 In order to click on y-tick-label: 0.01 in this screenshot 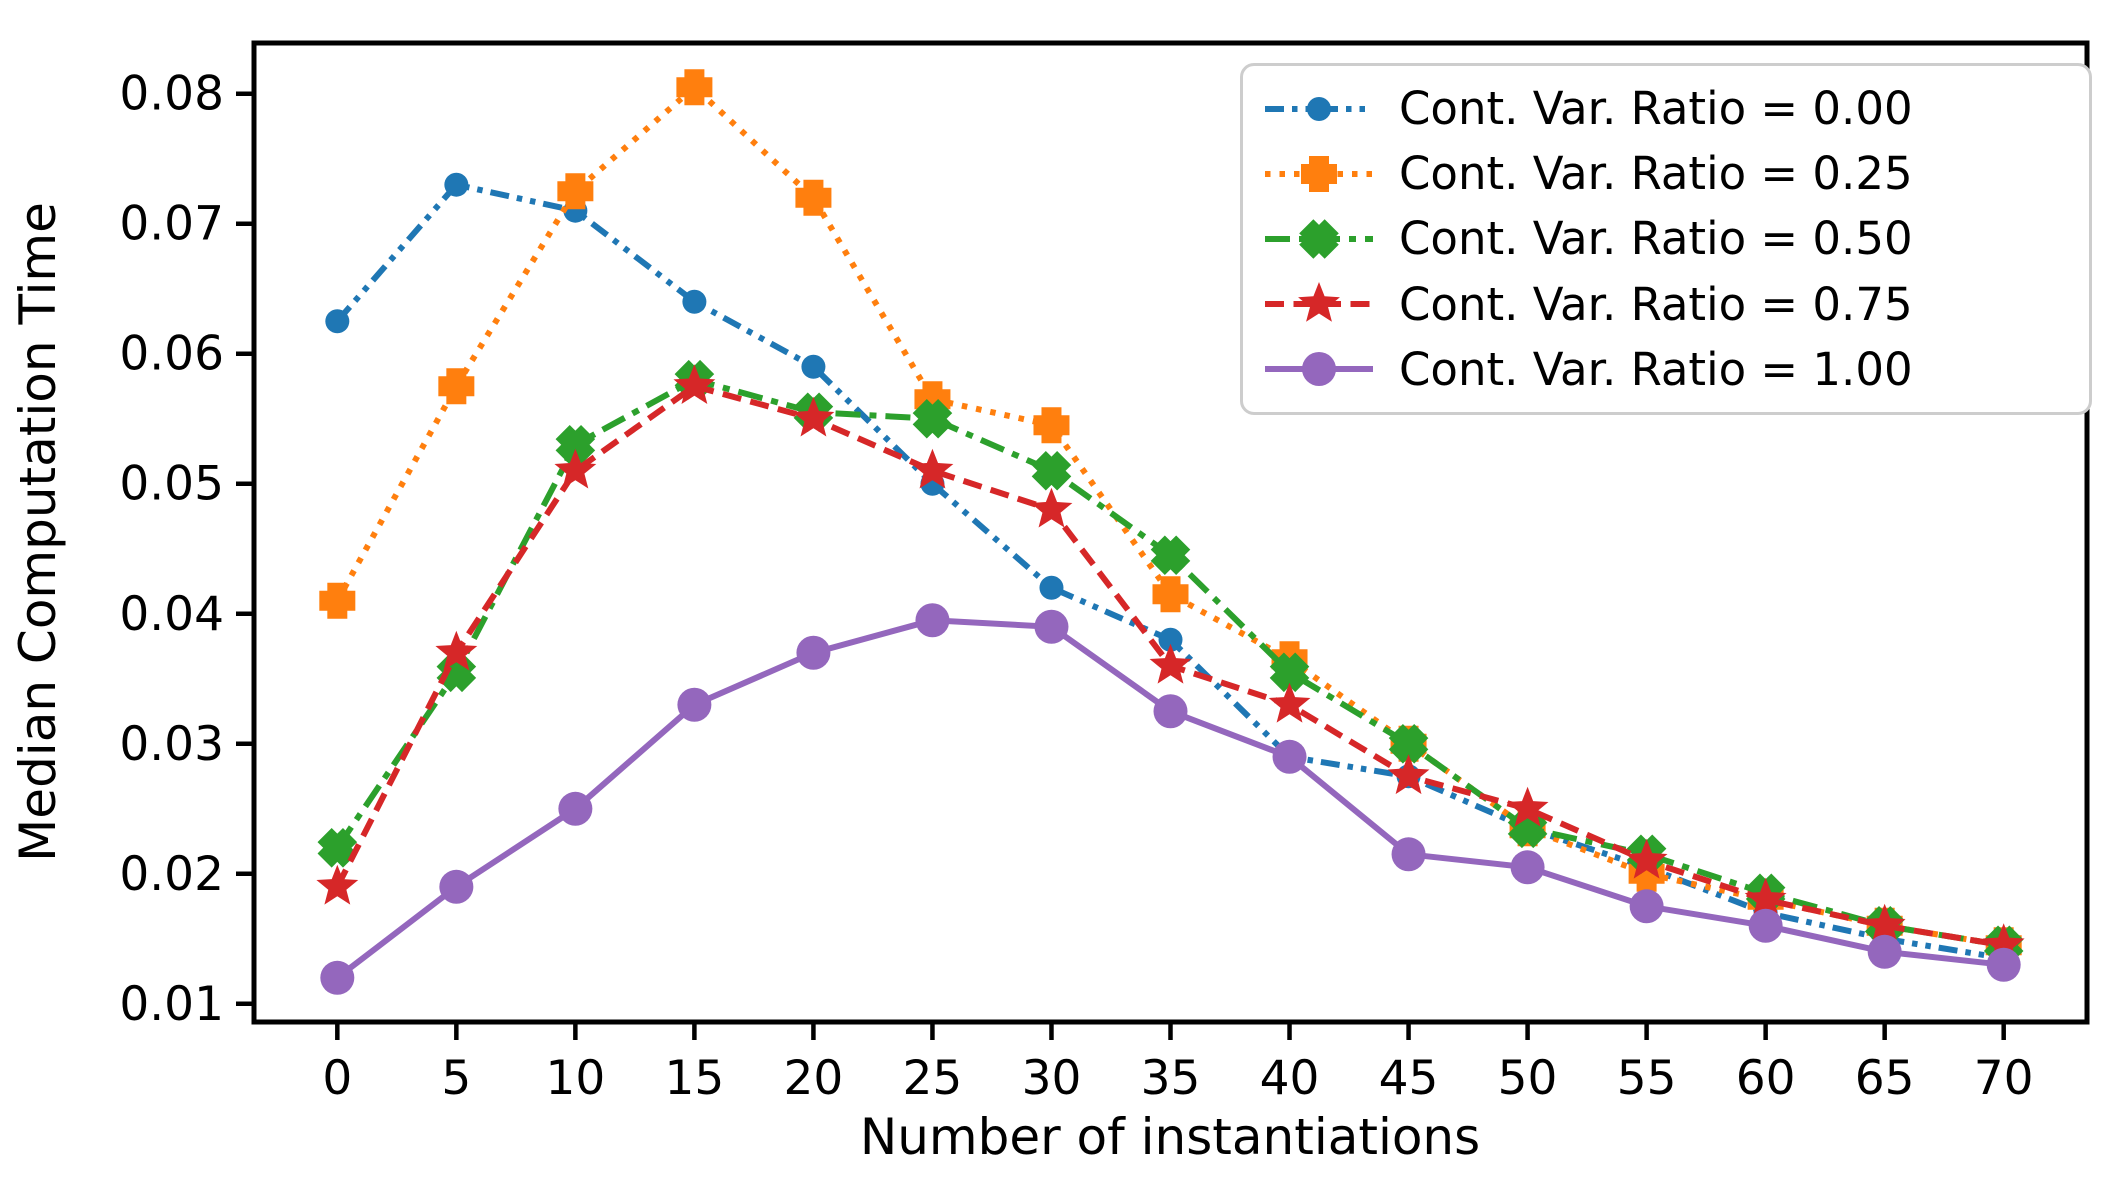, I will do `click(171, 1004)`.